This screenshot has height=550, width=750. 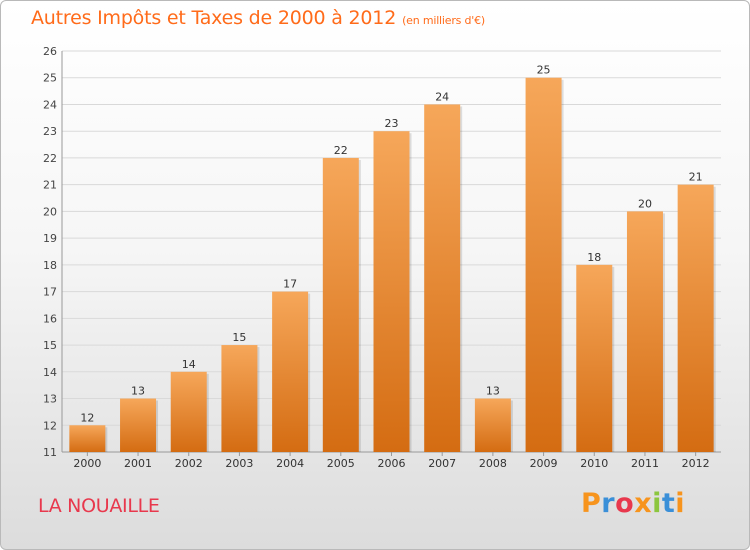 What do you see at coordinates (645, 463) in the screenshot?
I see `x-tick-label: 2011` at bounding box center [645, 463].